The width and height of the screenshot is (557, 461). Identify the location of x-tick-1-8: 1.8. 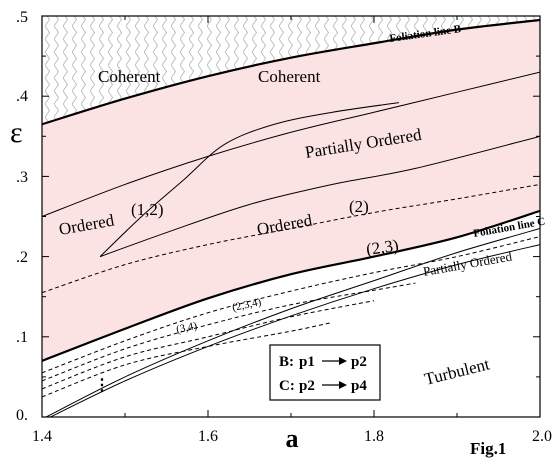
(374, 436).